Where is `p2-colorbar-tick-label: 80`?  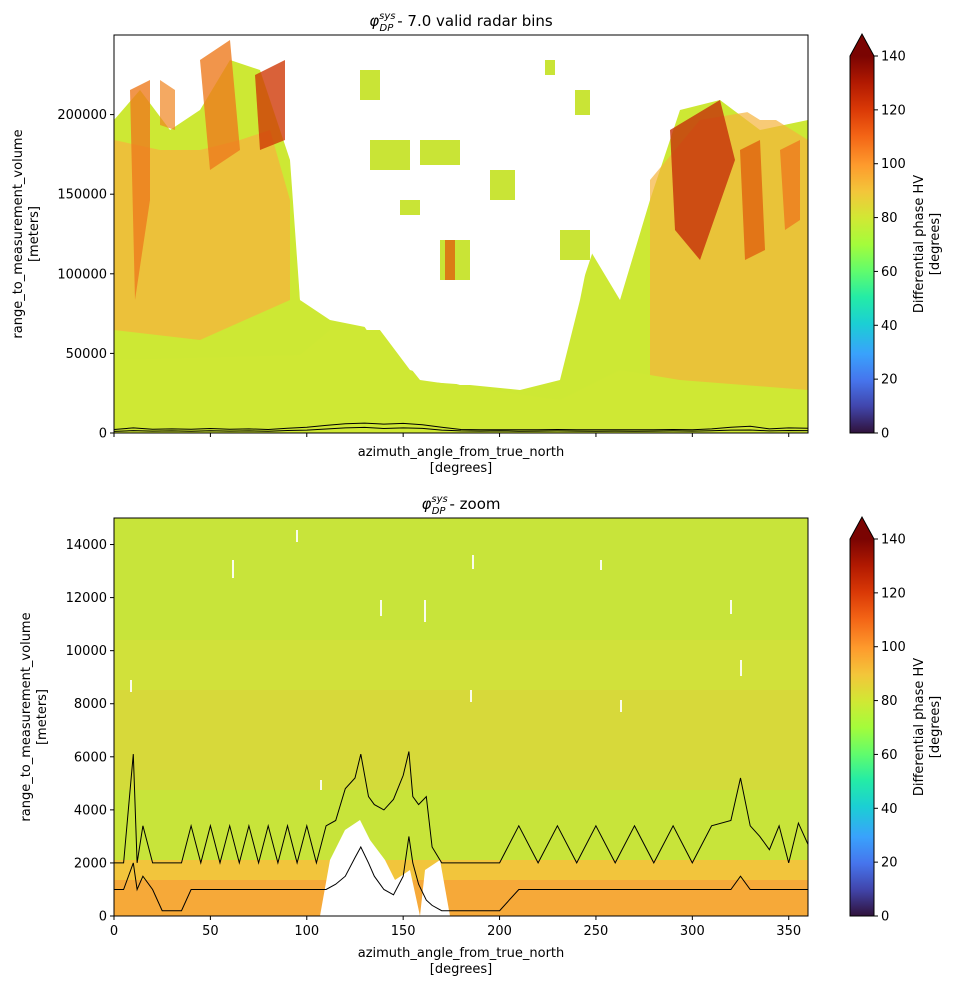
p2-colorbar-tick-label: 80 is located at coordinates (889, 701).